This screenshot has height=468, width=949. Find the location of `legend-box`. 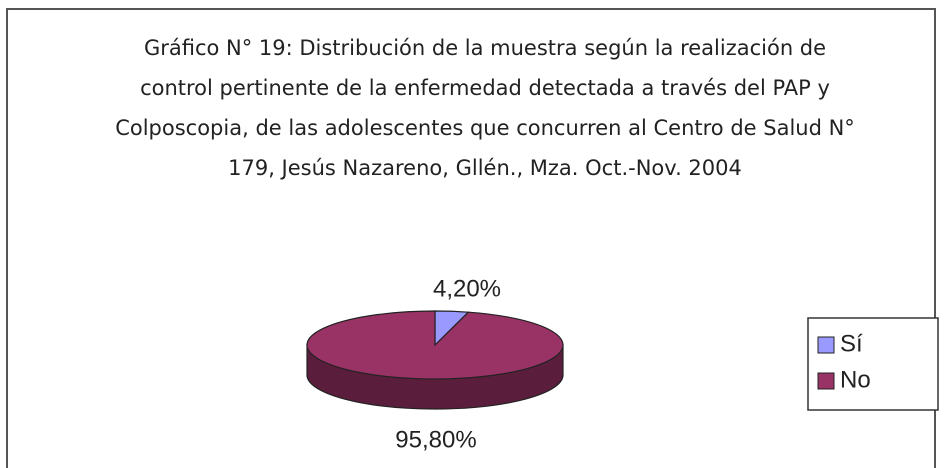

legend-box is located at coordinates (873, 364).